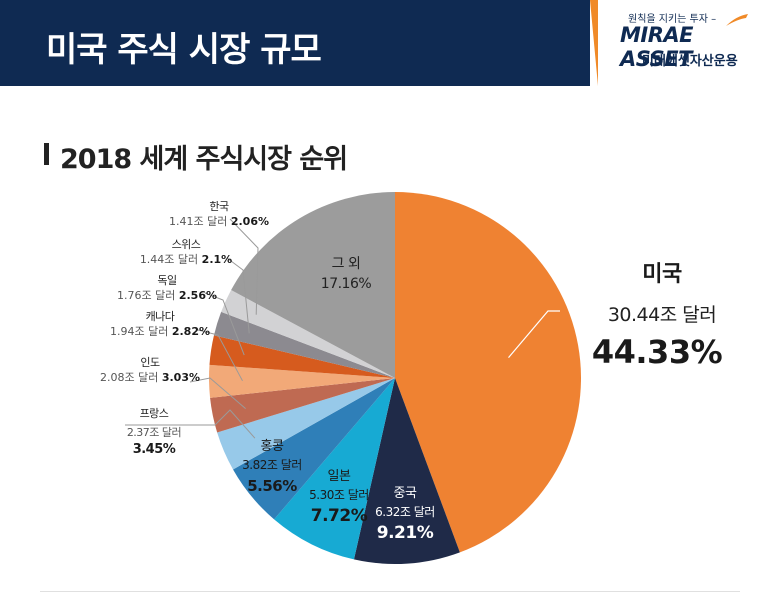 The image size is (773, 594). Describe the element at coordinates (272, 486) in the screenshot. I see `slice-percent-label: 5.56%` at that location.